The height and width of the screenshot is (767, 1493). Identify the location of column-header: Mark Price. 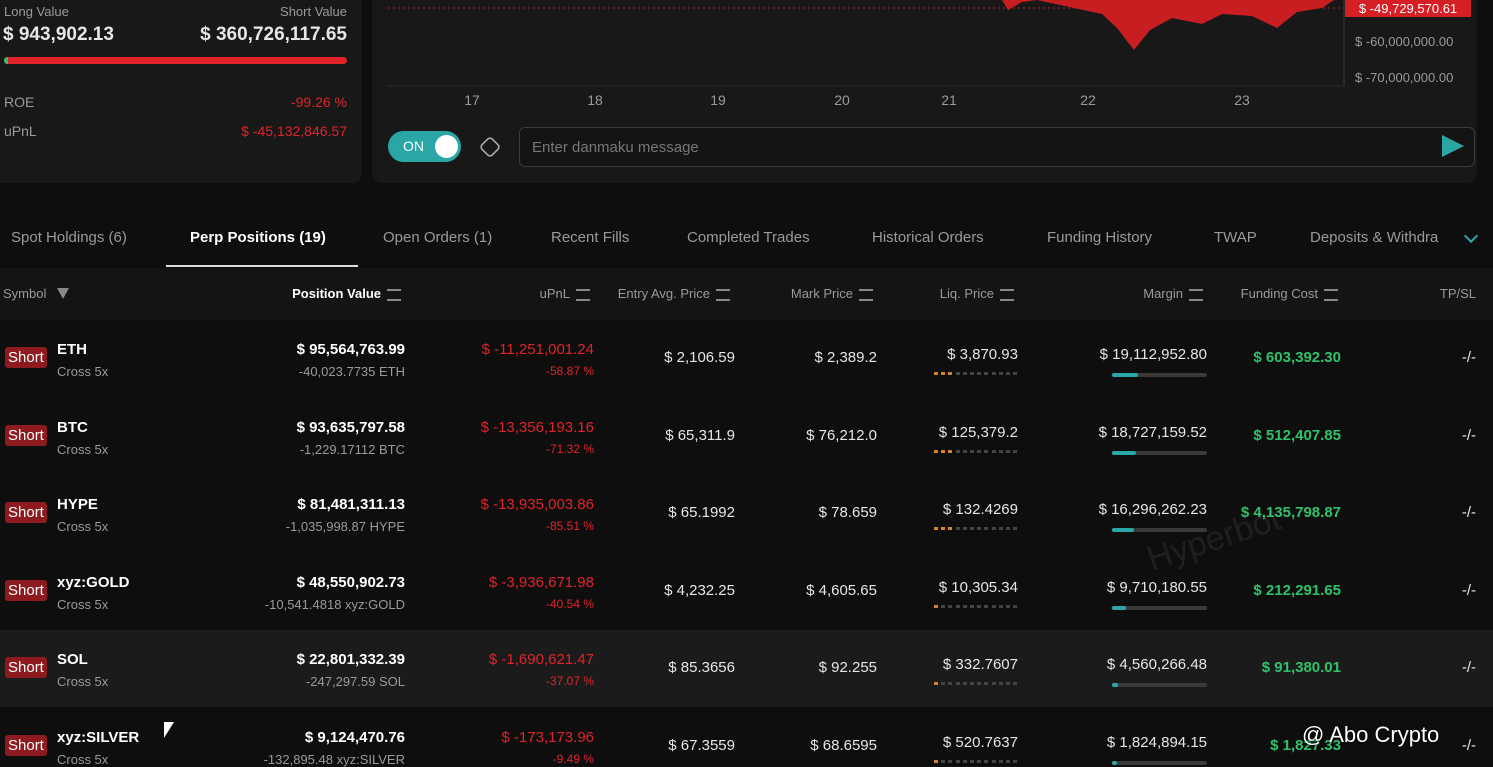
(821, 293).